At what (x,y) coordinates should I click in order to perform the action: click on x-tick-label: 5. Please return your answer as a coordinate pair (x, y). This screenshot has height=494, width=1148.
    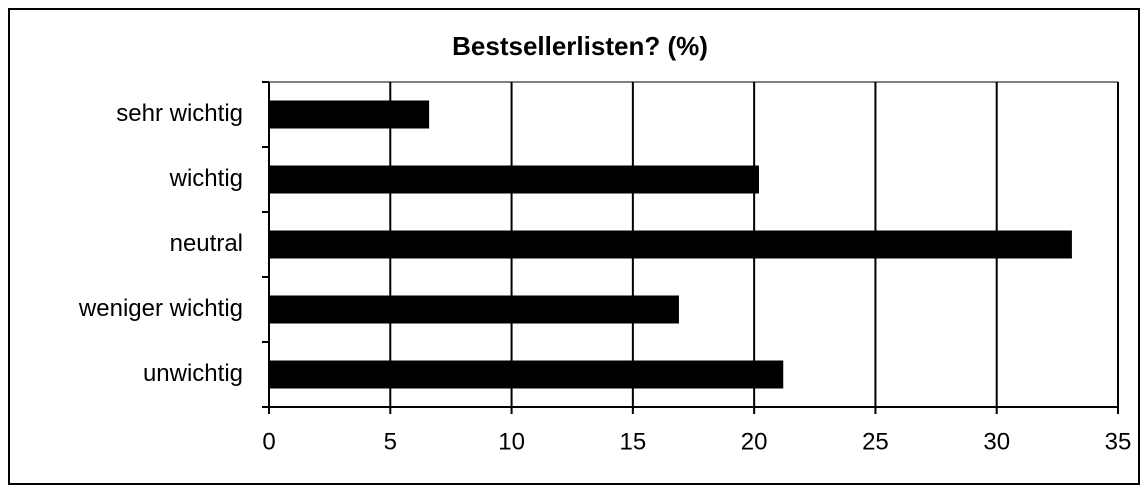
    Looking at the image, I should click on (390, 441).